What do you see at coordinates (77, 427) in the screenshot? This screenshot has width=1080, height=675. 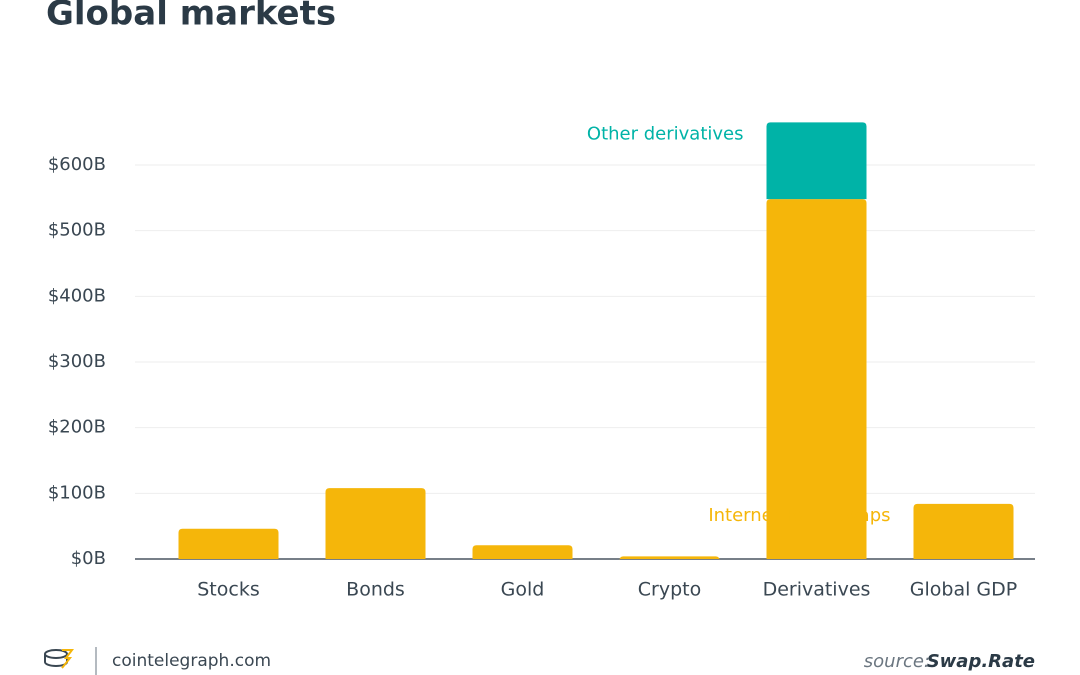 I see `y-tick-label: $200B` at bounding box center [77, 427].